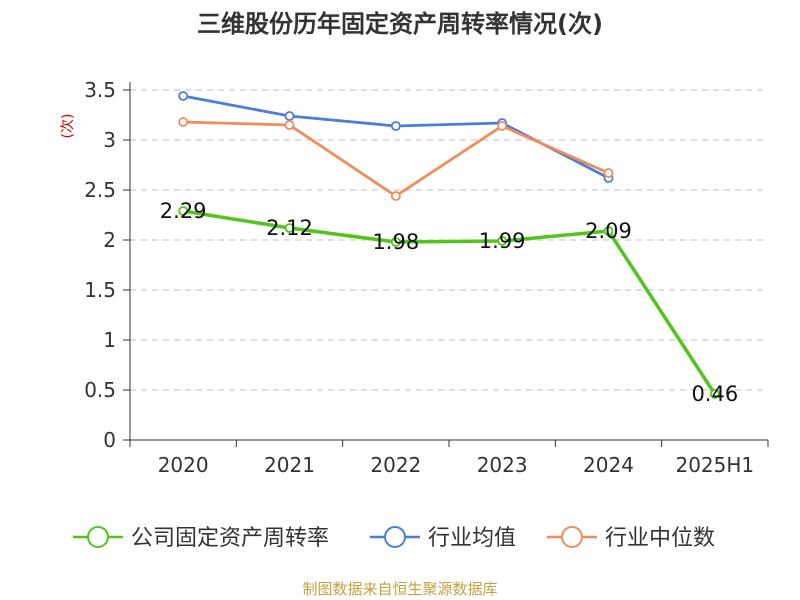 The image size is (800, 600). I want to click on x-tick-label: 2025H1, so click(714, 465).